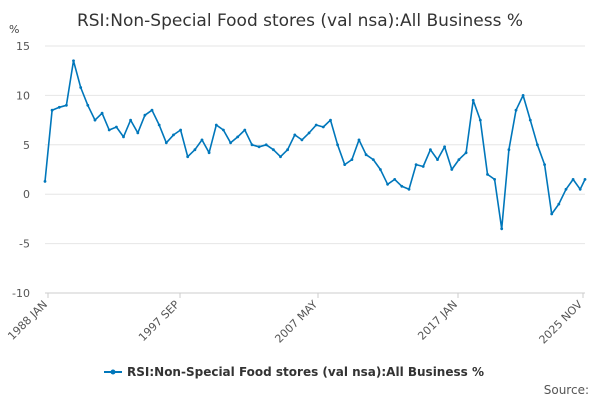 Image resolution: width=600 pixels, height=400 pixels. What do you see at coordinates (23, 95) in the screenshot?
I see `y-tick-label: 10` at bounding box center [23, 95].